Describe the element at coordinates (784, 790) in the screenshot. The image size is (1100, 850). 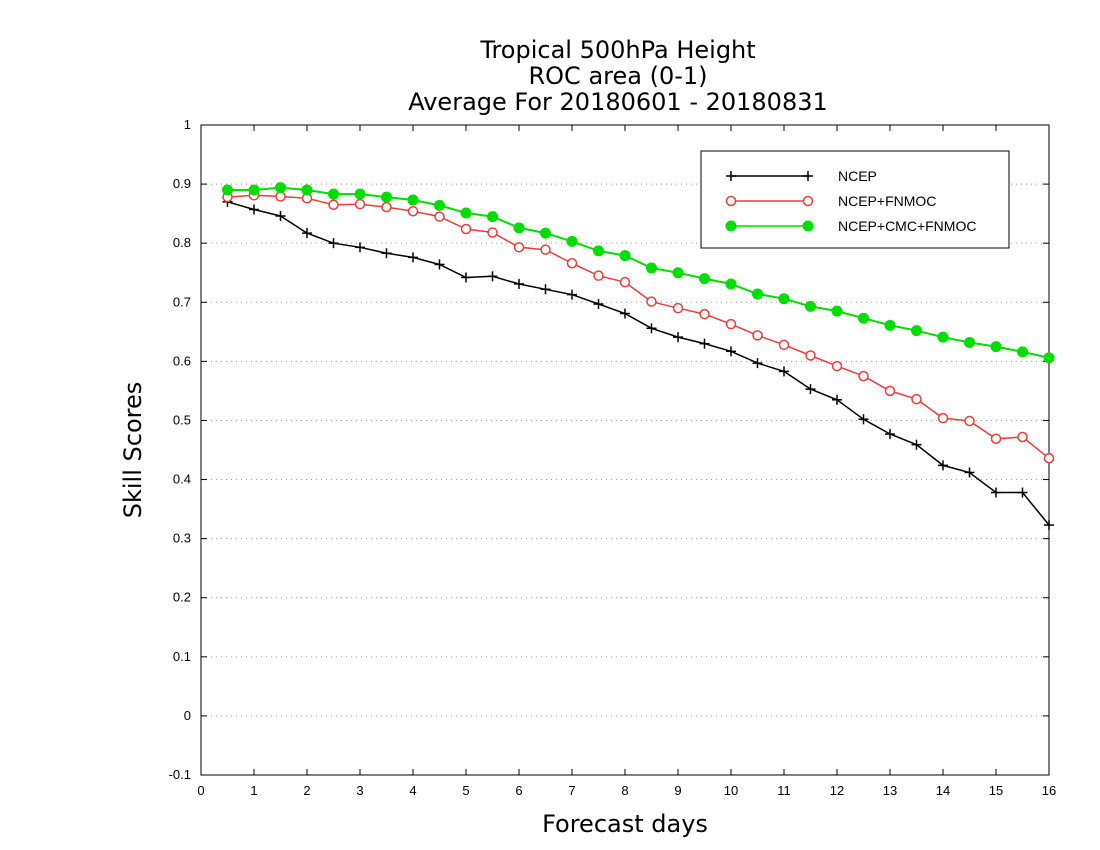
I see `x-tick-label: 11` at that location.